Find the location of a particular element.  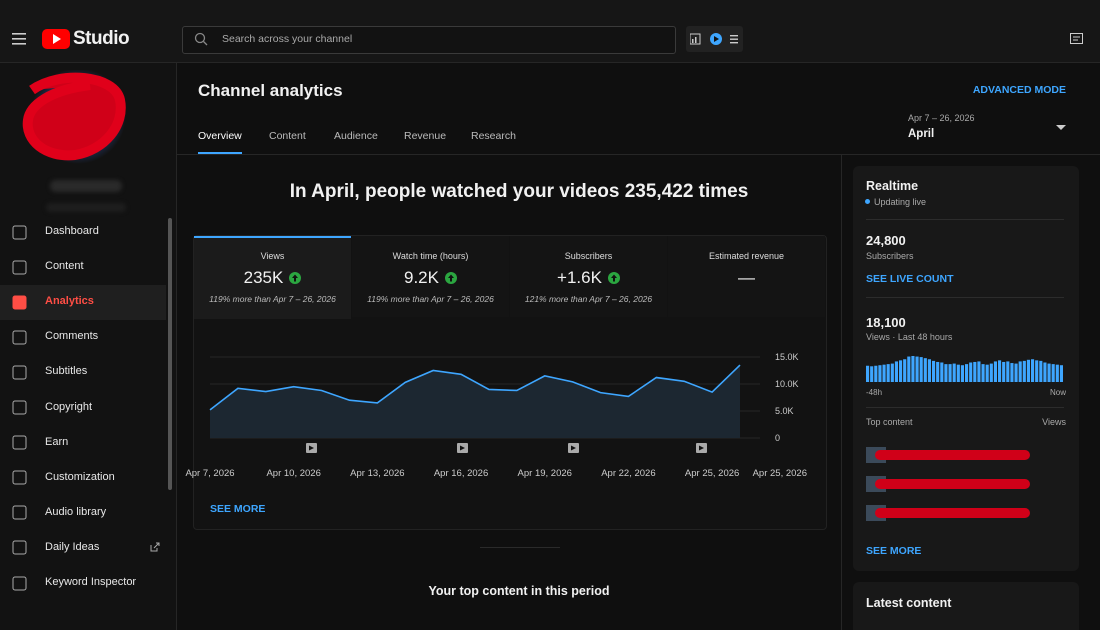

metric-value-row: — is located at coordinates (746, 278).